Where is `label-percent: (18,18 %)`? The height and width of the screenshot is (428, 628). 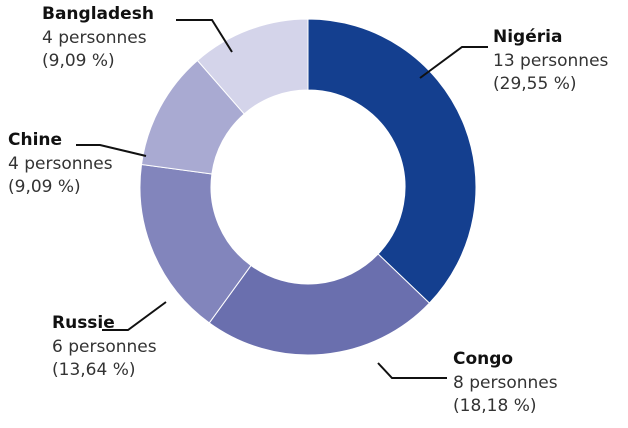
label-percent: (18,18 %) is located at coordinates (495, 406).